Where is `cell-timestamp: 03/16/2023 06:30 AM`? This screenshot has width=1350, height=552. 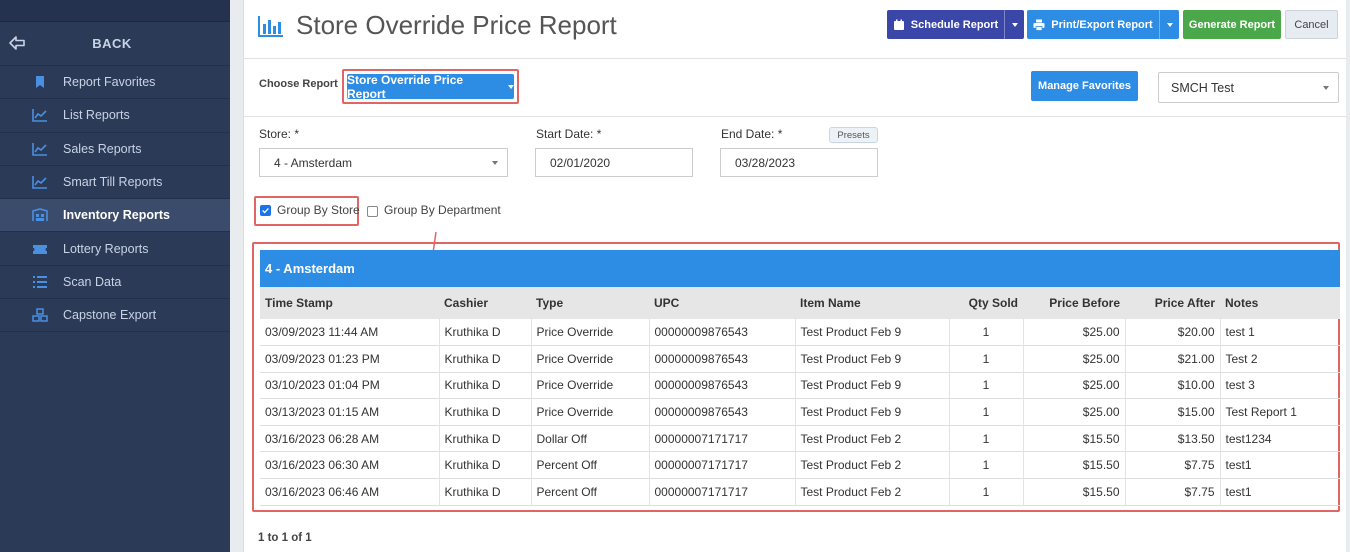
cell-timestamp: 03/16/2023 06:30 AM is located at coordinates (350, 465).